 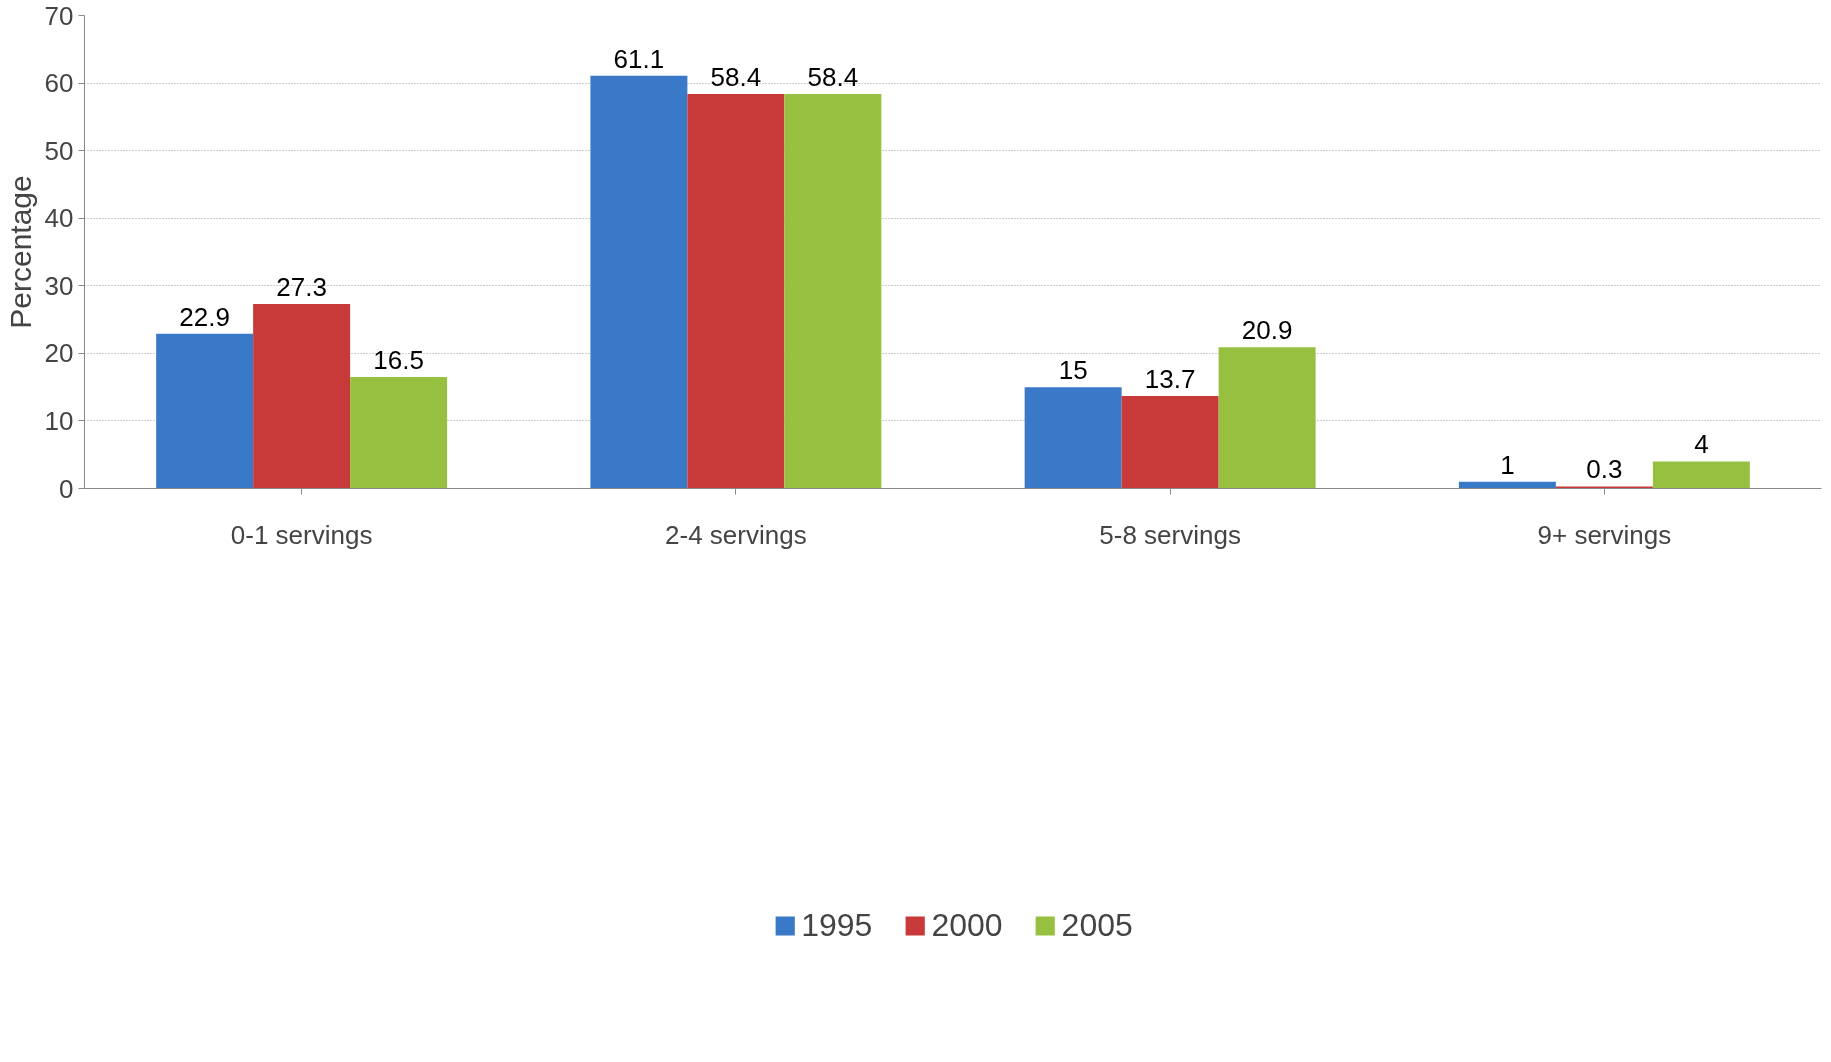 I want to click on data-label: 13.7, so click(x=1170, y=378).